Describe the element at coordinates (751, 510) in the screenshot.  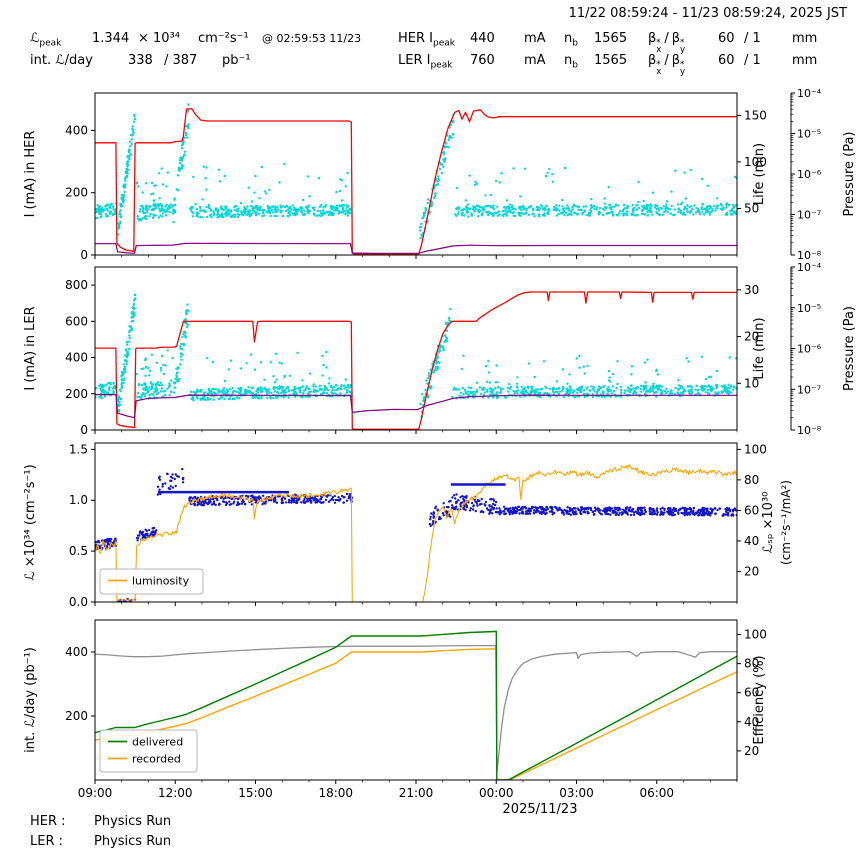
I see `svg-text: 60` at that location.